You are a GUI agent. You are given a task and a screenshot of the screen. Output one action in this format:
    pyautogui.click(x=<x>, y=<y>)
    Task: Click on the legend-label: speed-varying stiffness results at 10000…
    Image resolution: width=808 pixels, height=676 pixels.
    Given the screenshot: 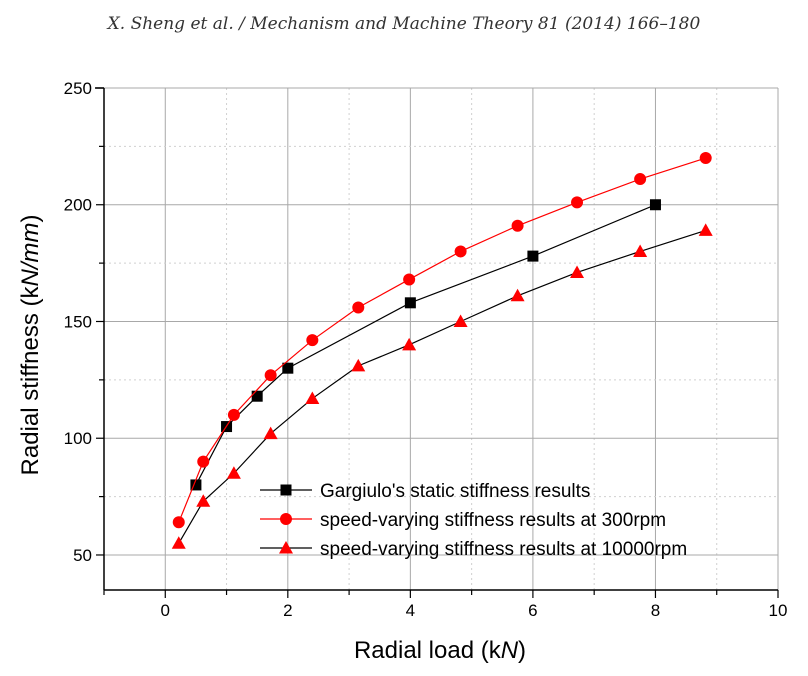 What is the action you would take?
    pyautogui.click(x=503, y=549)
    